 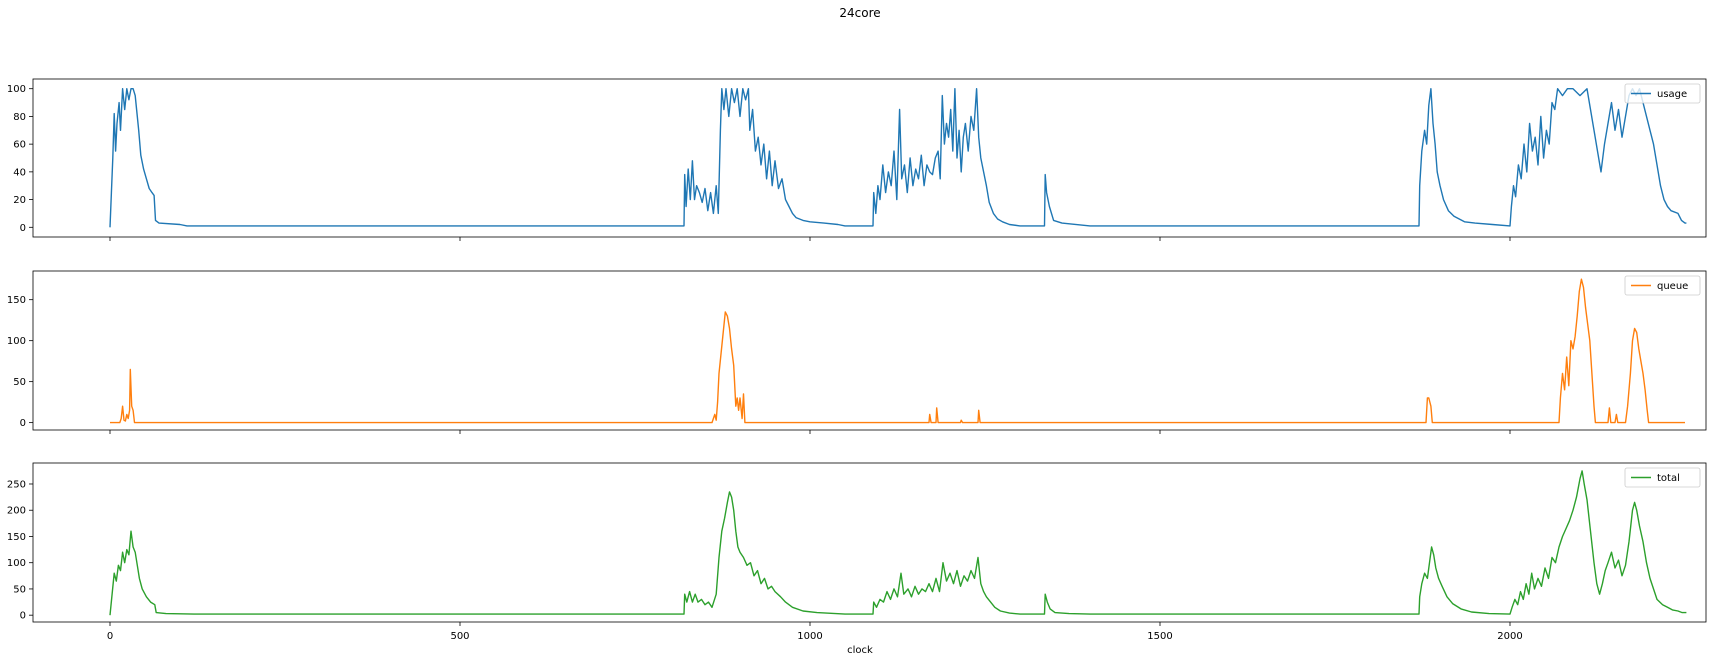 I want to click on x-tick-label: 2000, so click(x=1509, y=636).